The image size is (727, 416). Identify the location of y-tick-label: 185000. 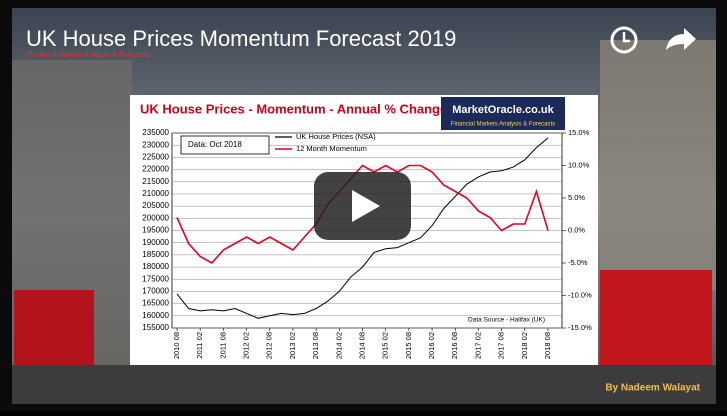
(155, 254).